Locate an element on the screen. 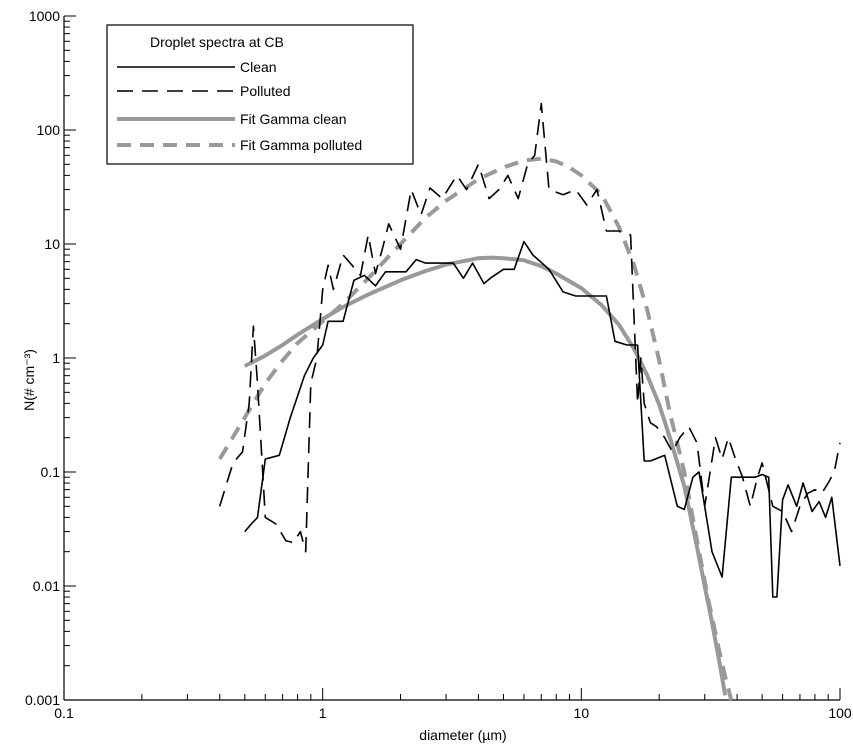 This screenshot has width=853, height=746. y-tick-label: 0.01 is located at coordinates (46, 586).